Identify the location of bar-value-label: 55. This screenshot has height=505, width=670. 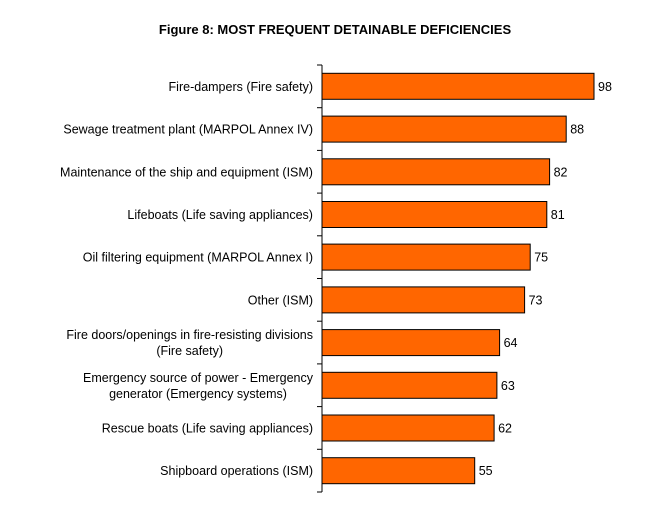
(486, 471).